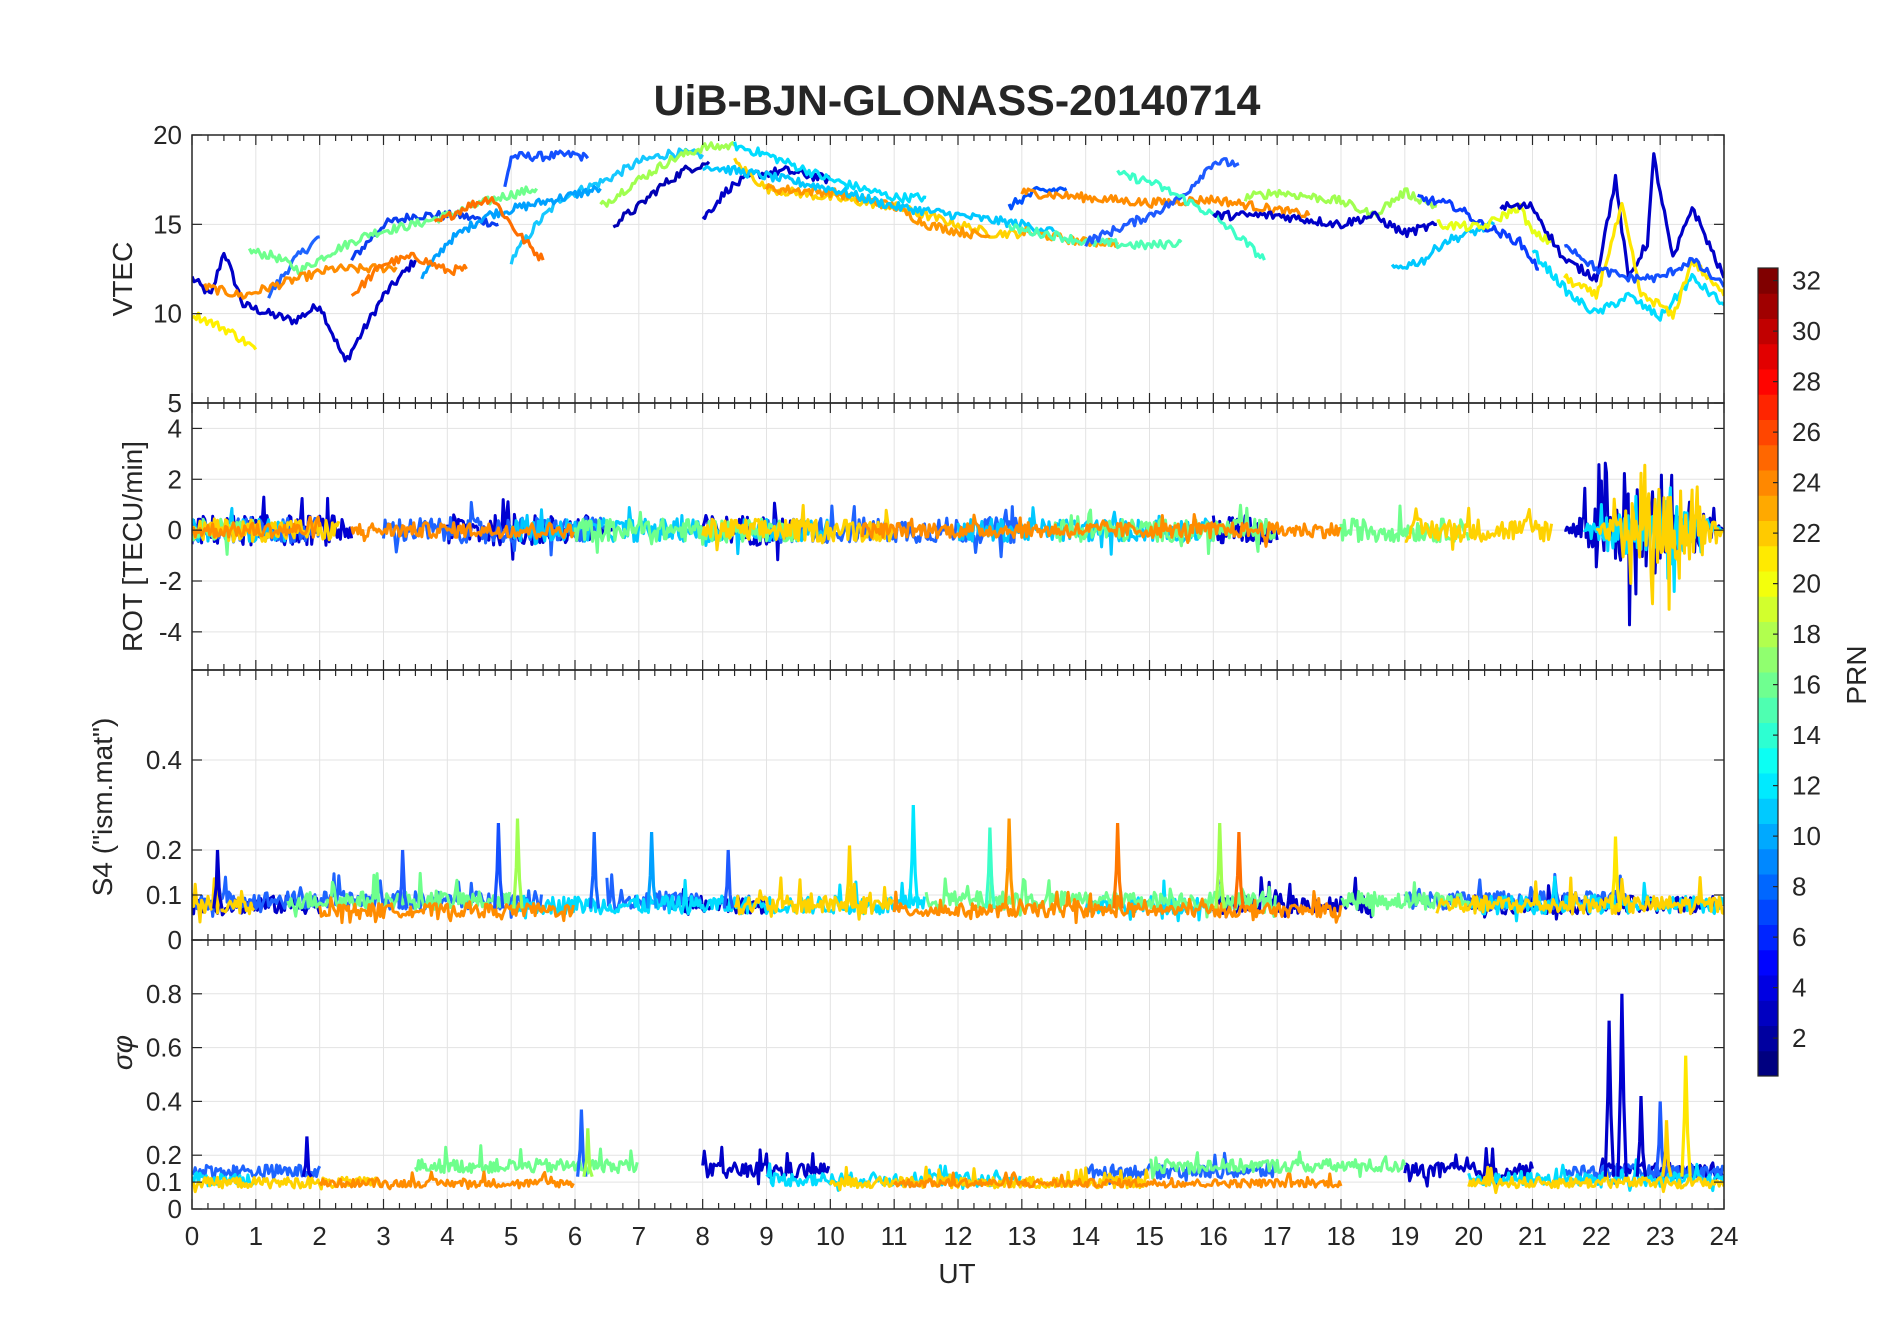 Image resolution: width=1902 pixels, height=1330 pixels. I want to click on colorbar-tick-label: 16, so click(1806, 685).